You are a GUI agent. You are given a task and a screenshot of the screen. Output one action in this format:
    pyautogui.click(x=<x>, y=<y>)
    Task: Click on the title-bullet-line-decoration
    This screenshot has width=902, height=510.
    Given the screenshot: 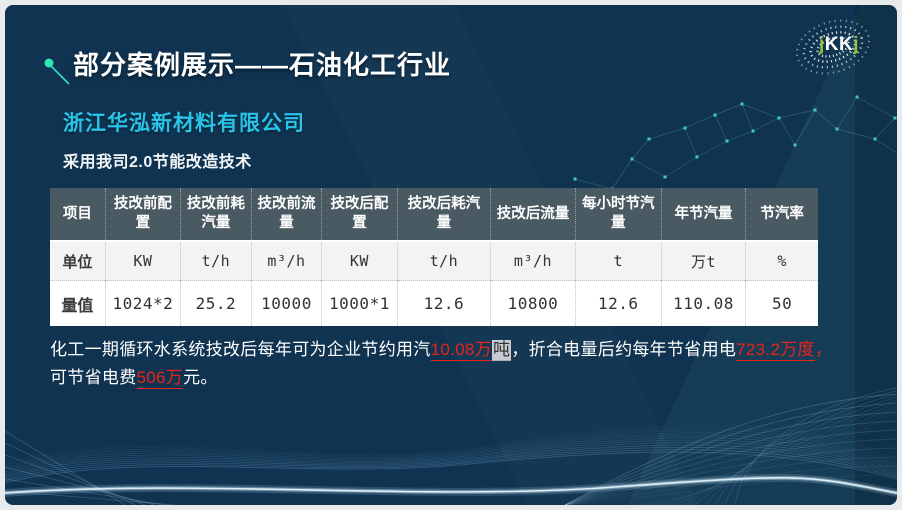 What is the action you would take?
    pyautogui.click(x=270, y=71)
    